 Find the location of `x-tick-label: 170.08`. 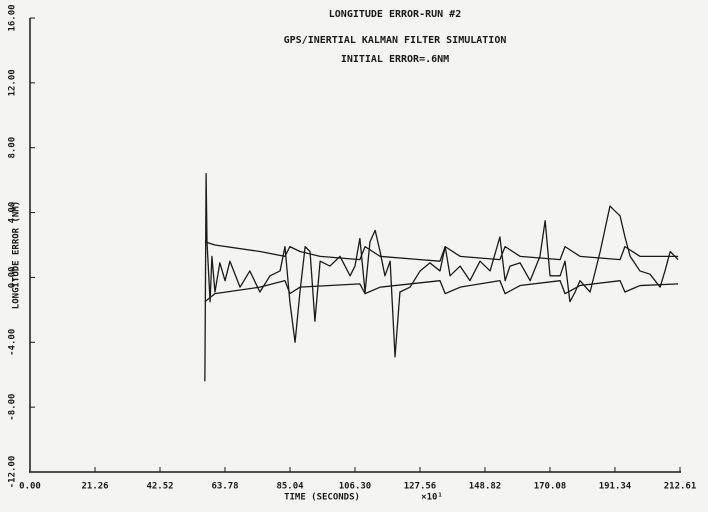

x-tick-label: 170.08 is located at coordinates (550, 487).